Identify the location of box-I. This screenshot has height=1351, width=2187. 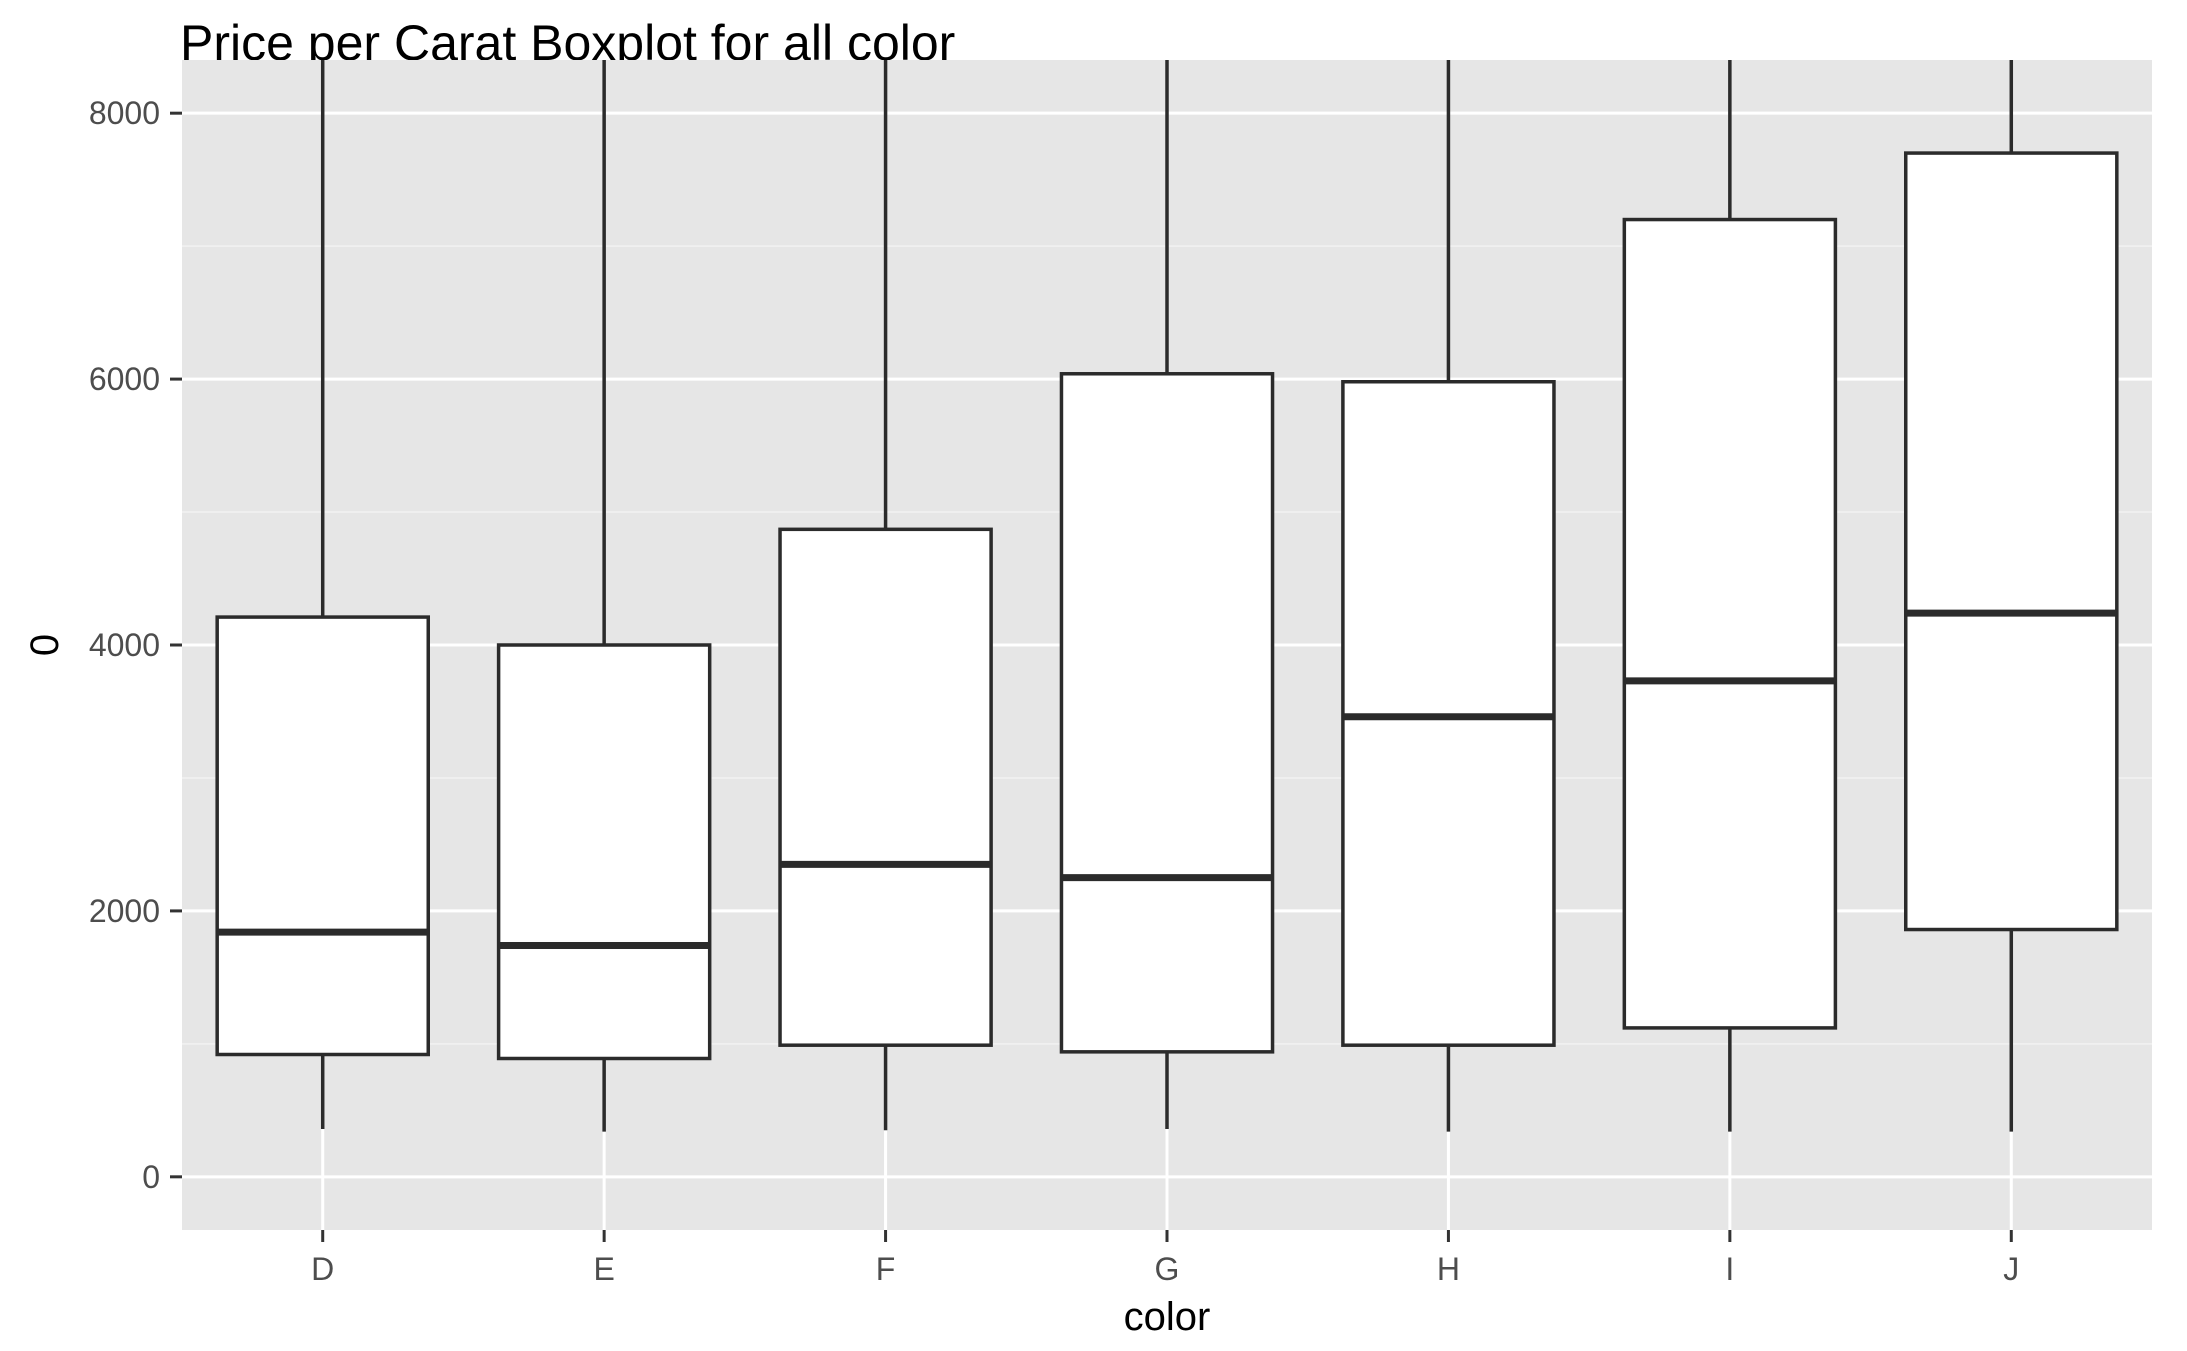
(1730, 596).